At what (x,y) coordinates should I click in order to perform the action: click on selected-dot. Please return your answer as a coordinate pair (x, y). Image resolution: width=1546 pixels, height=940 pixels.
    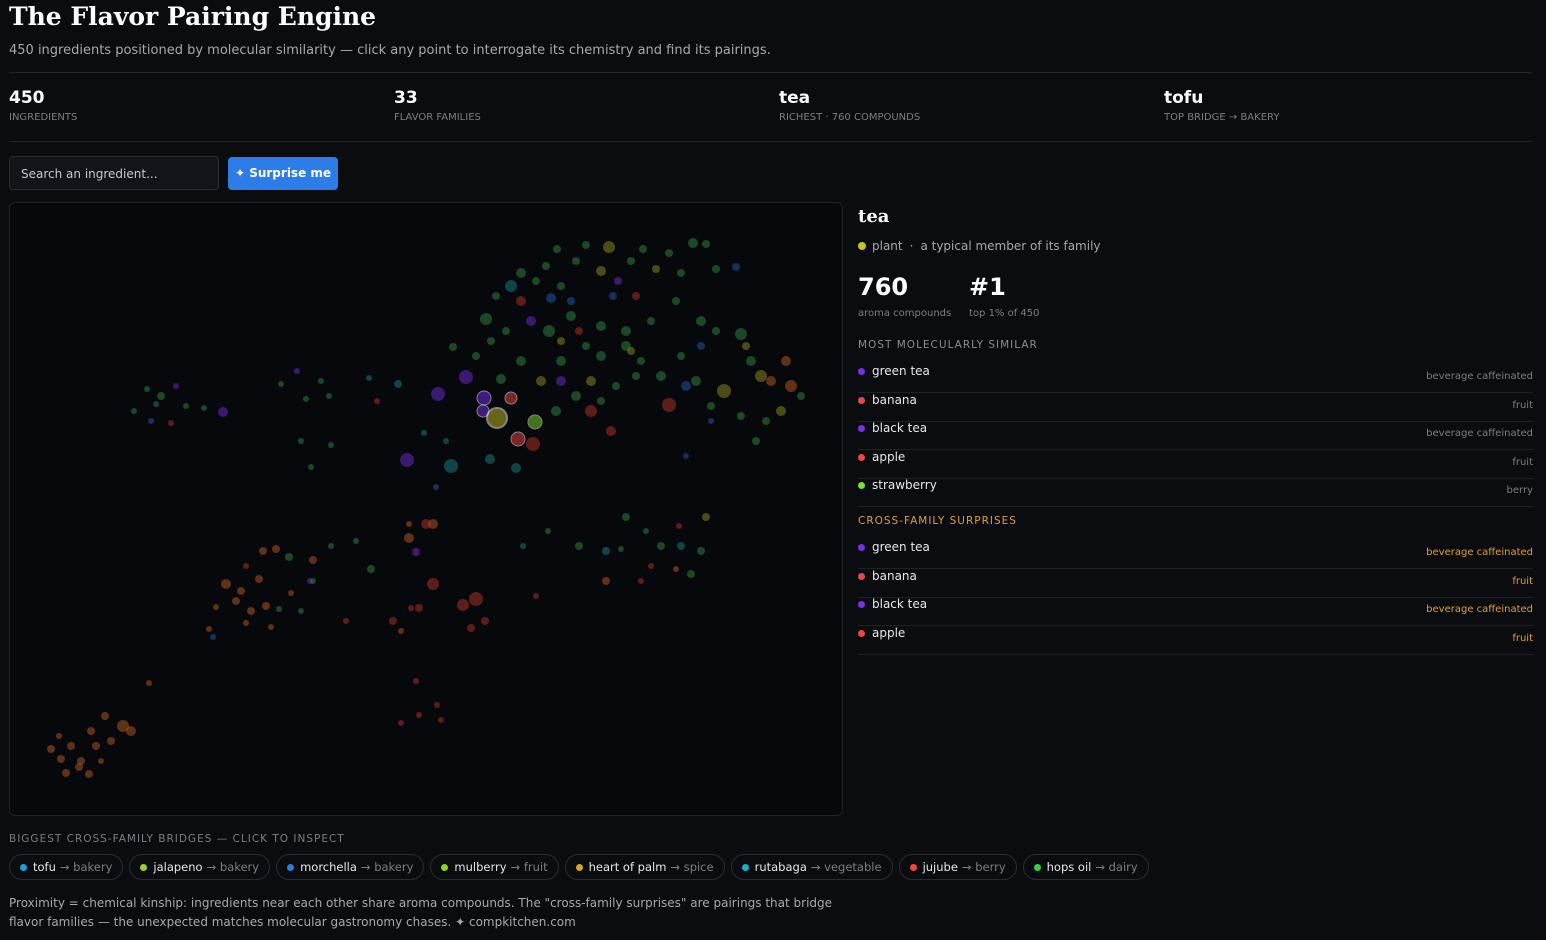
    Looking at the image, I should click on (497, 418).